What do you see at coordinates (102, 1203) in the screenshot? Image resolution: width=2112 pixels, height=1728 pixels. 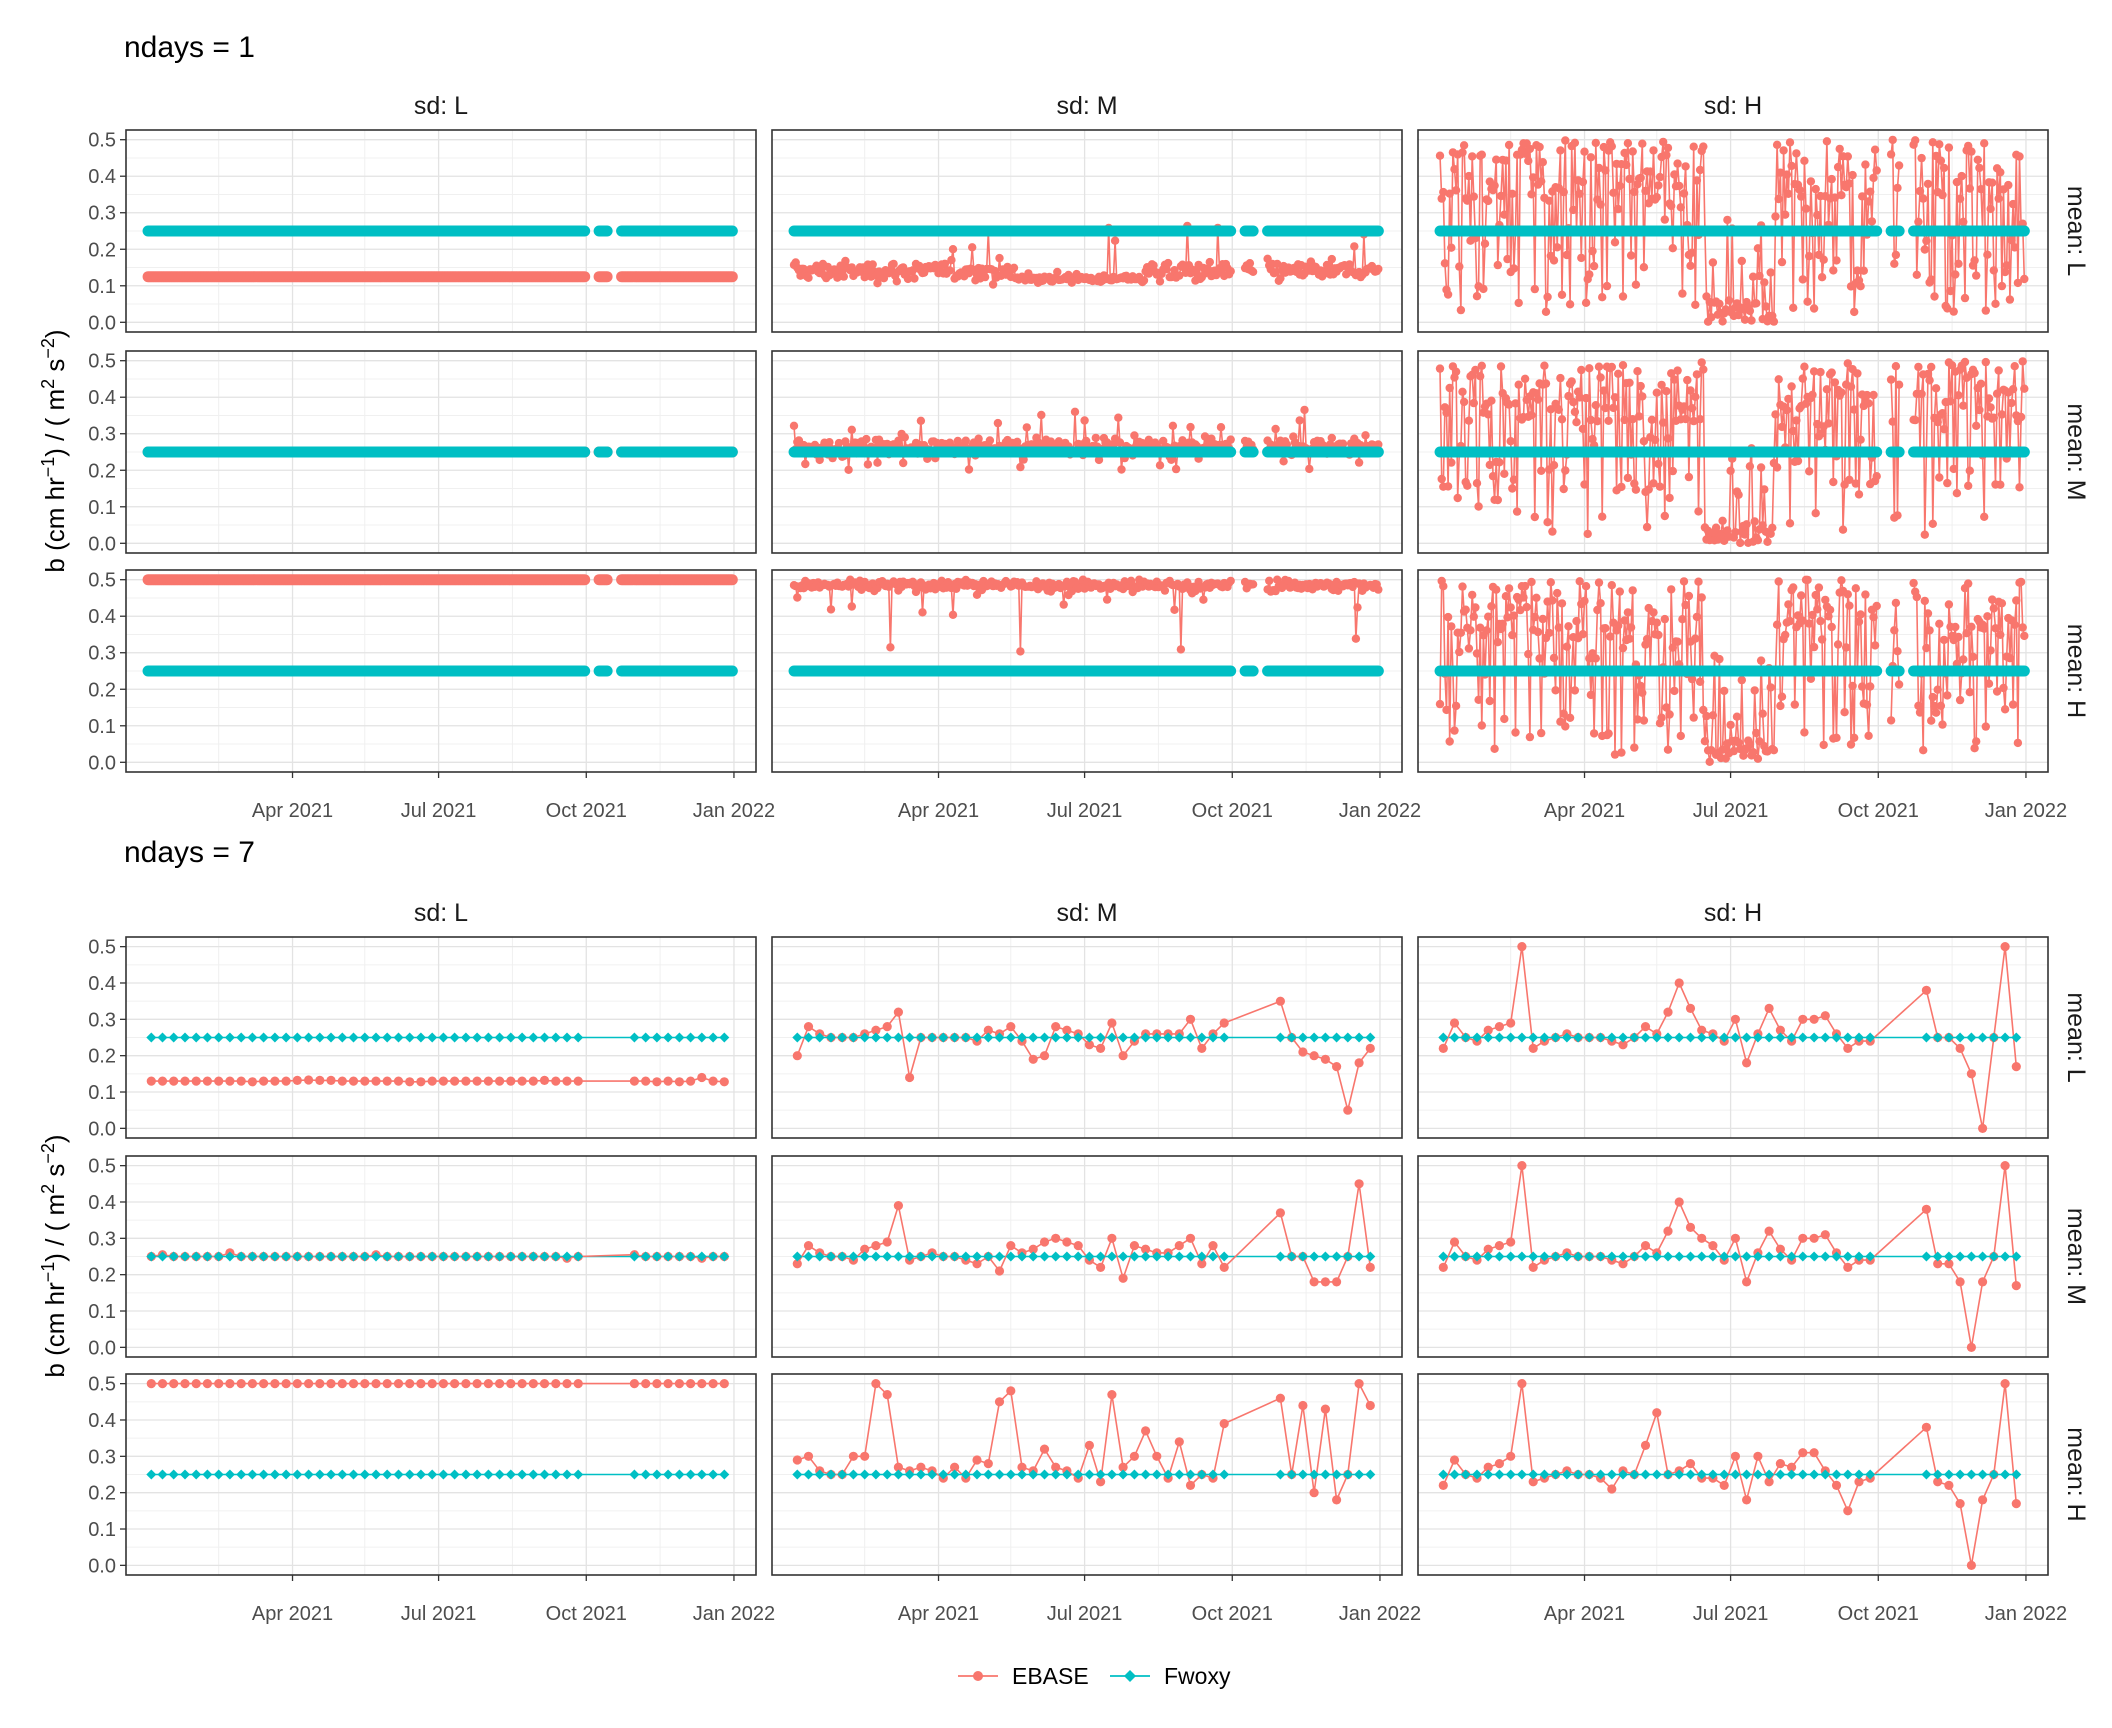 I see `y-tick-label: 0.4` at bounding box center [102, 1203].